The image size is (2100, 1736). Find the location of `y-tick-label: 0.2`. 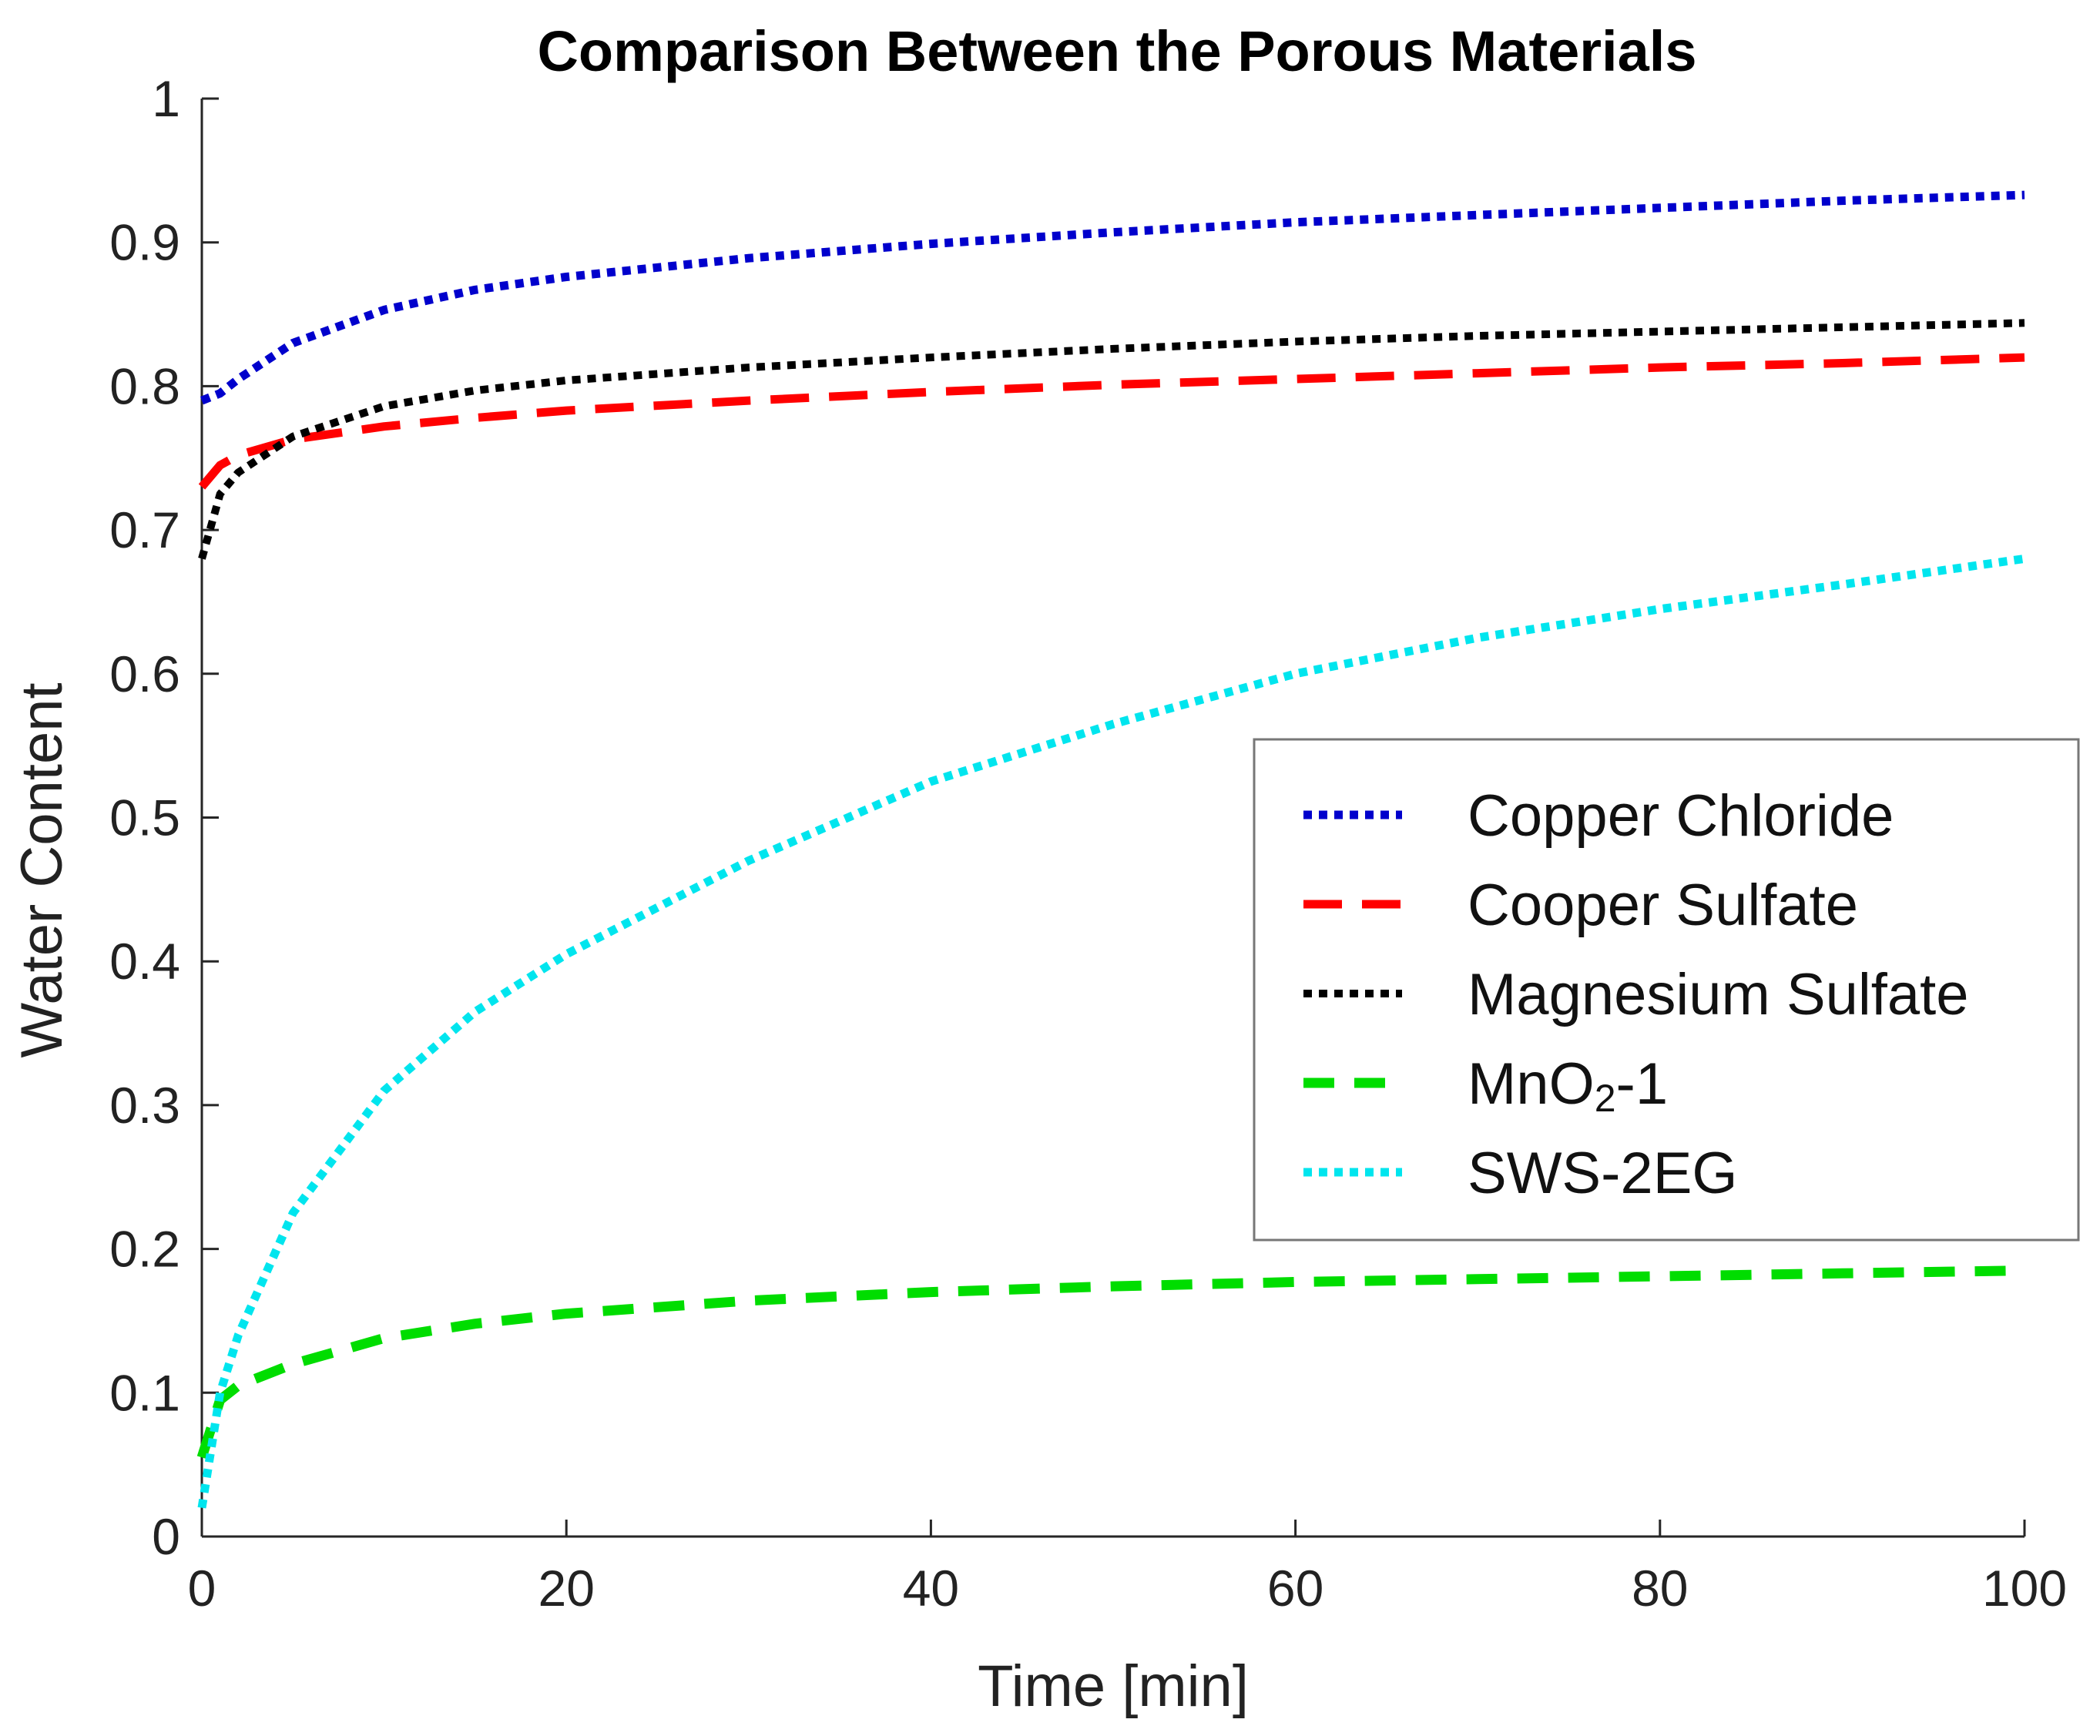

y-tick-label: 0.2 is located at coordinates (144, 1249).